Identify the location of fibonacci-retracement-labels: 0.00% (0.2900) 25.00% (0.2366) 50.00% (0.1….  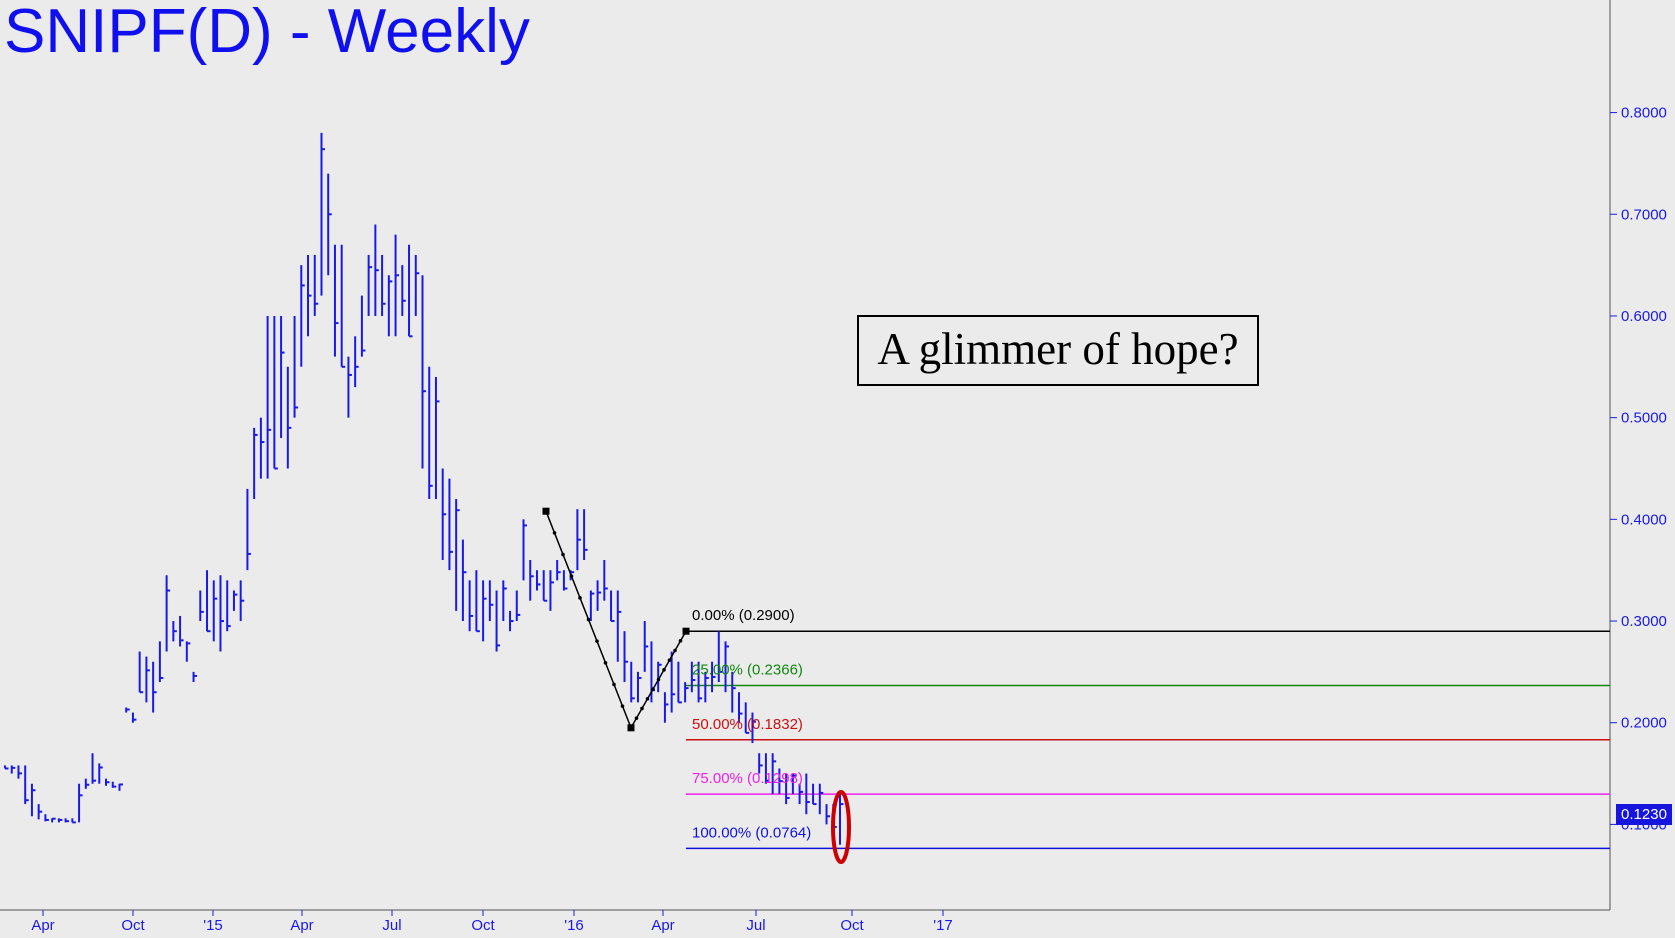
(751, 724).